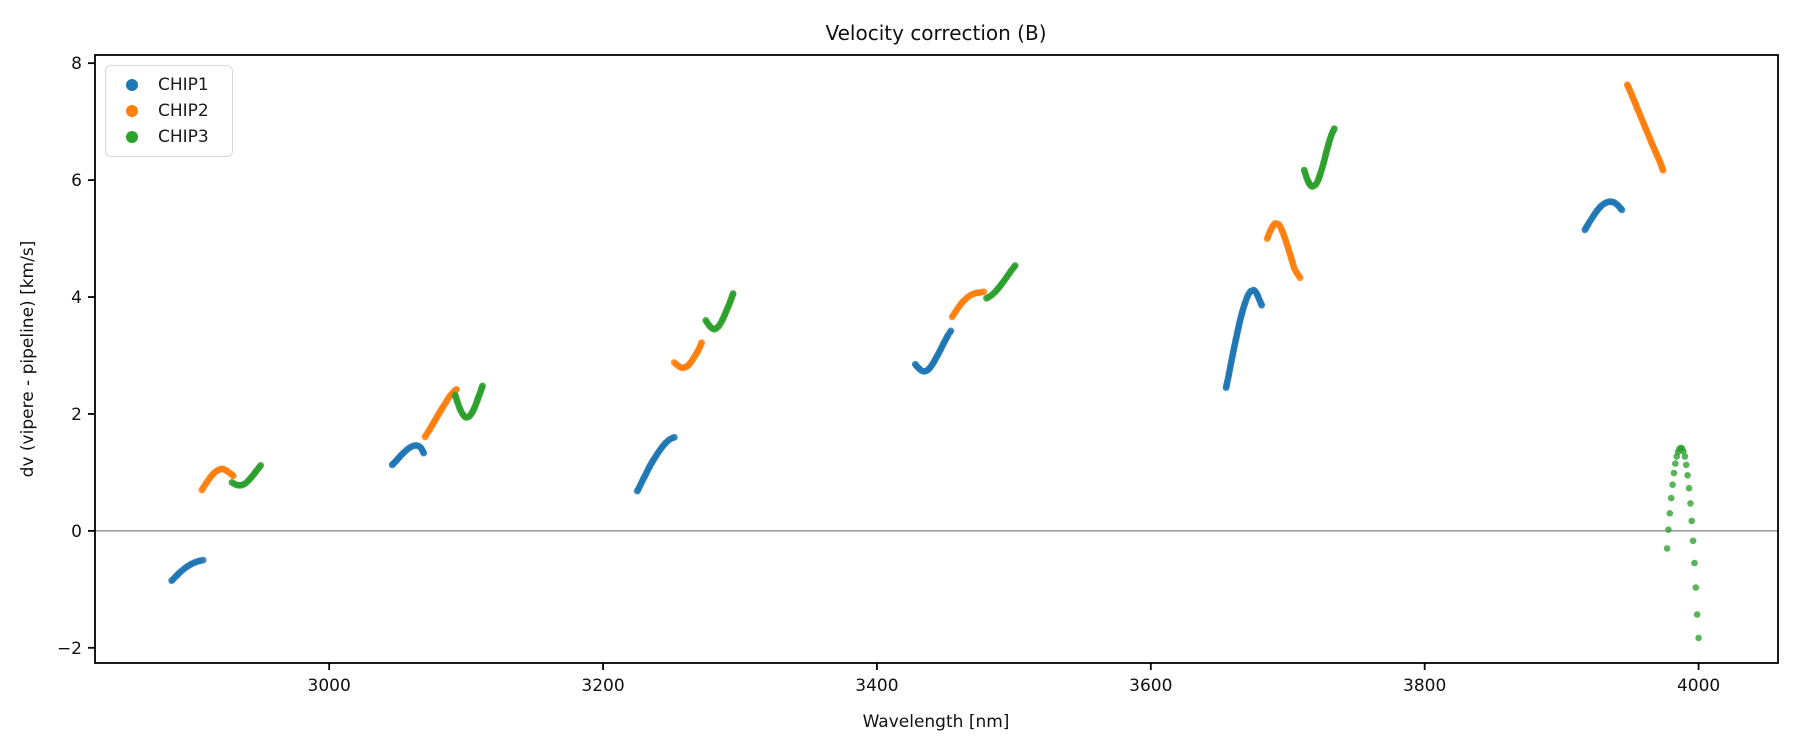  What do you see at coordinates (28, 359) in the screenshot?
I see `y-axis-label: dv (vipere - pipeline) [km/s]` at bounding box center [28, 359].